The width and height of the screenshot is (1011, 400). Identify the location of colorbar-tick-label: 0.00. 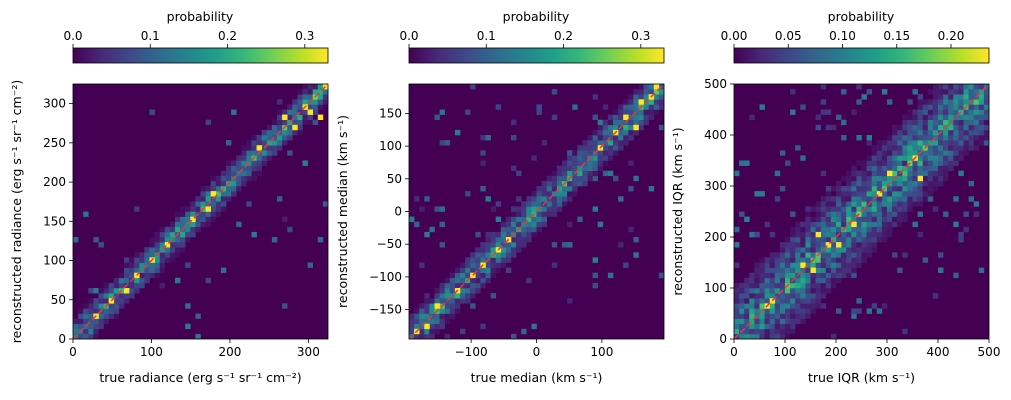
(734, 36).